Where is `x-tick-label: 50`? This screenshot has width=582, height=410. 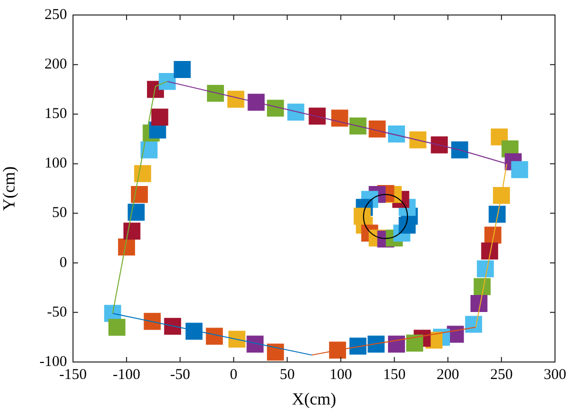
x-tick-label: 50 is located at coordinates (287, 374).